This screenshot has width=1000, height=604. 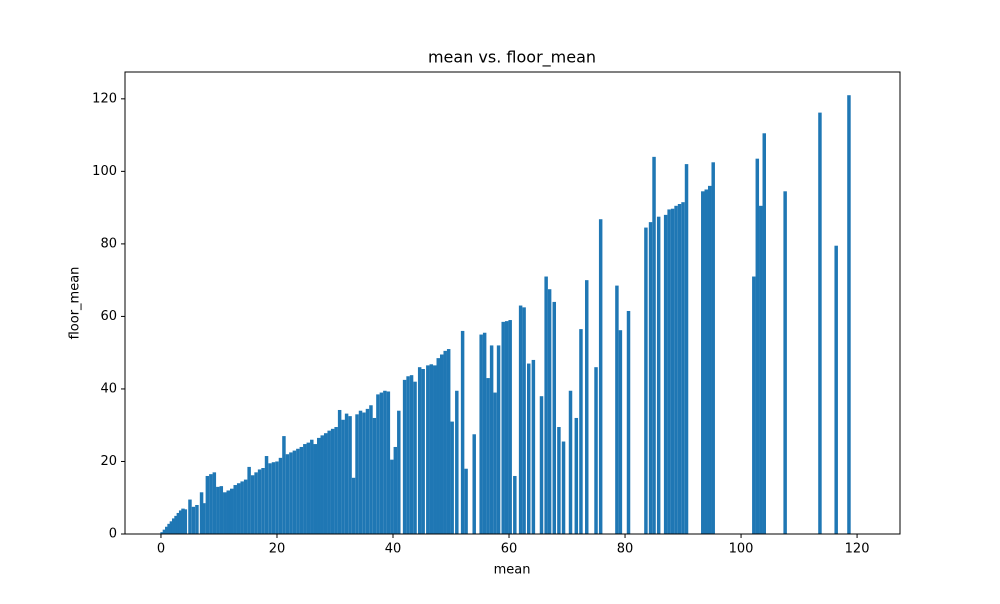 What do you see at coordinates (104, 171) in the screenshot?
I see `y-tick-label: 100` at bounding box center [104, 171].